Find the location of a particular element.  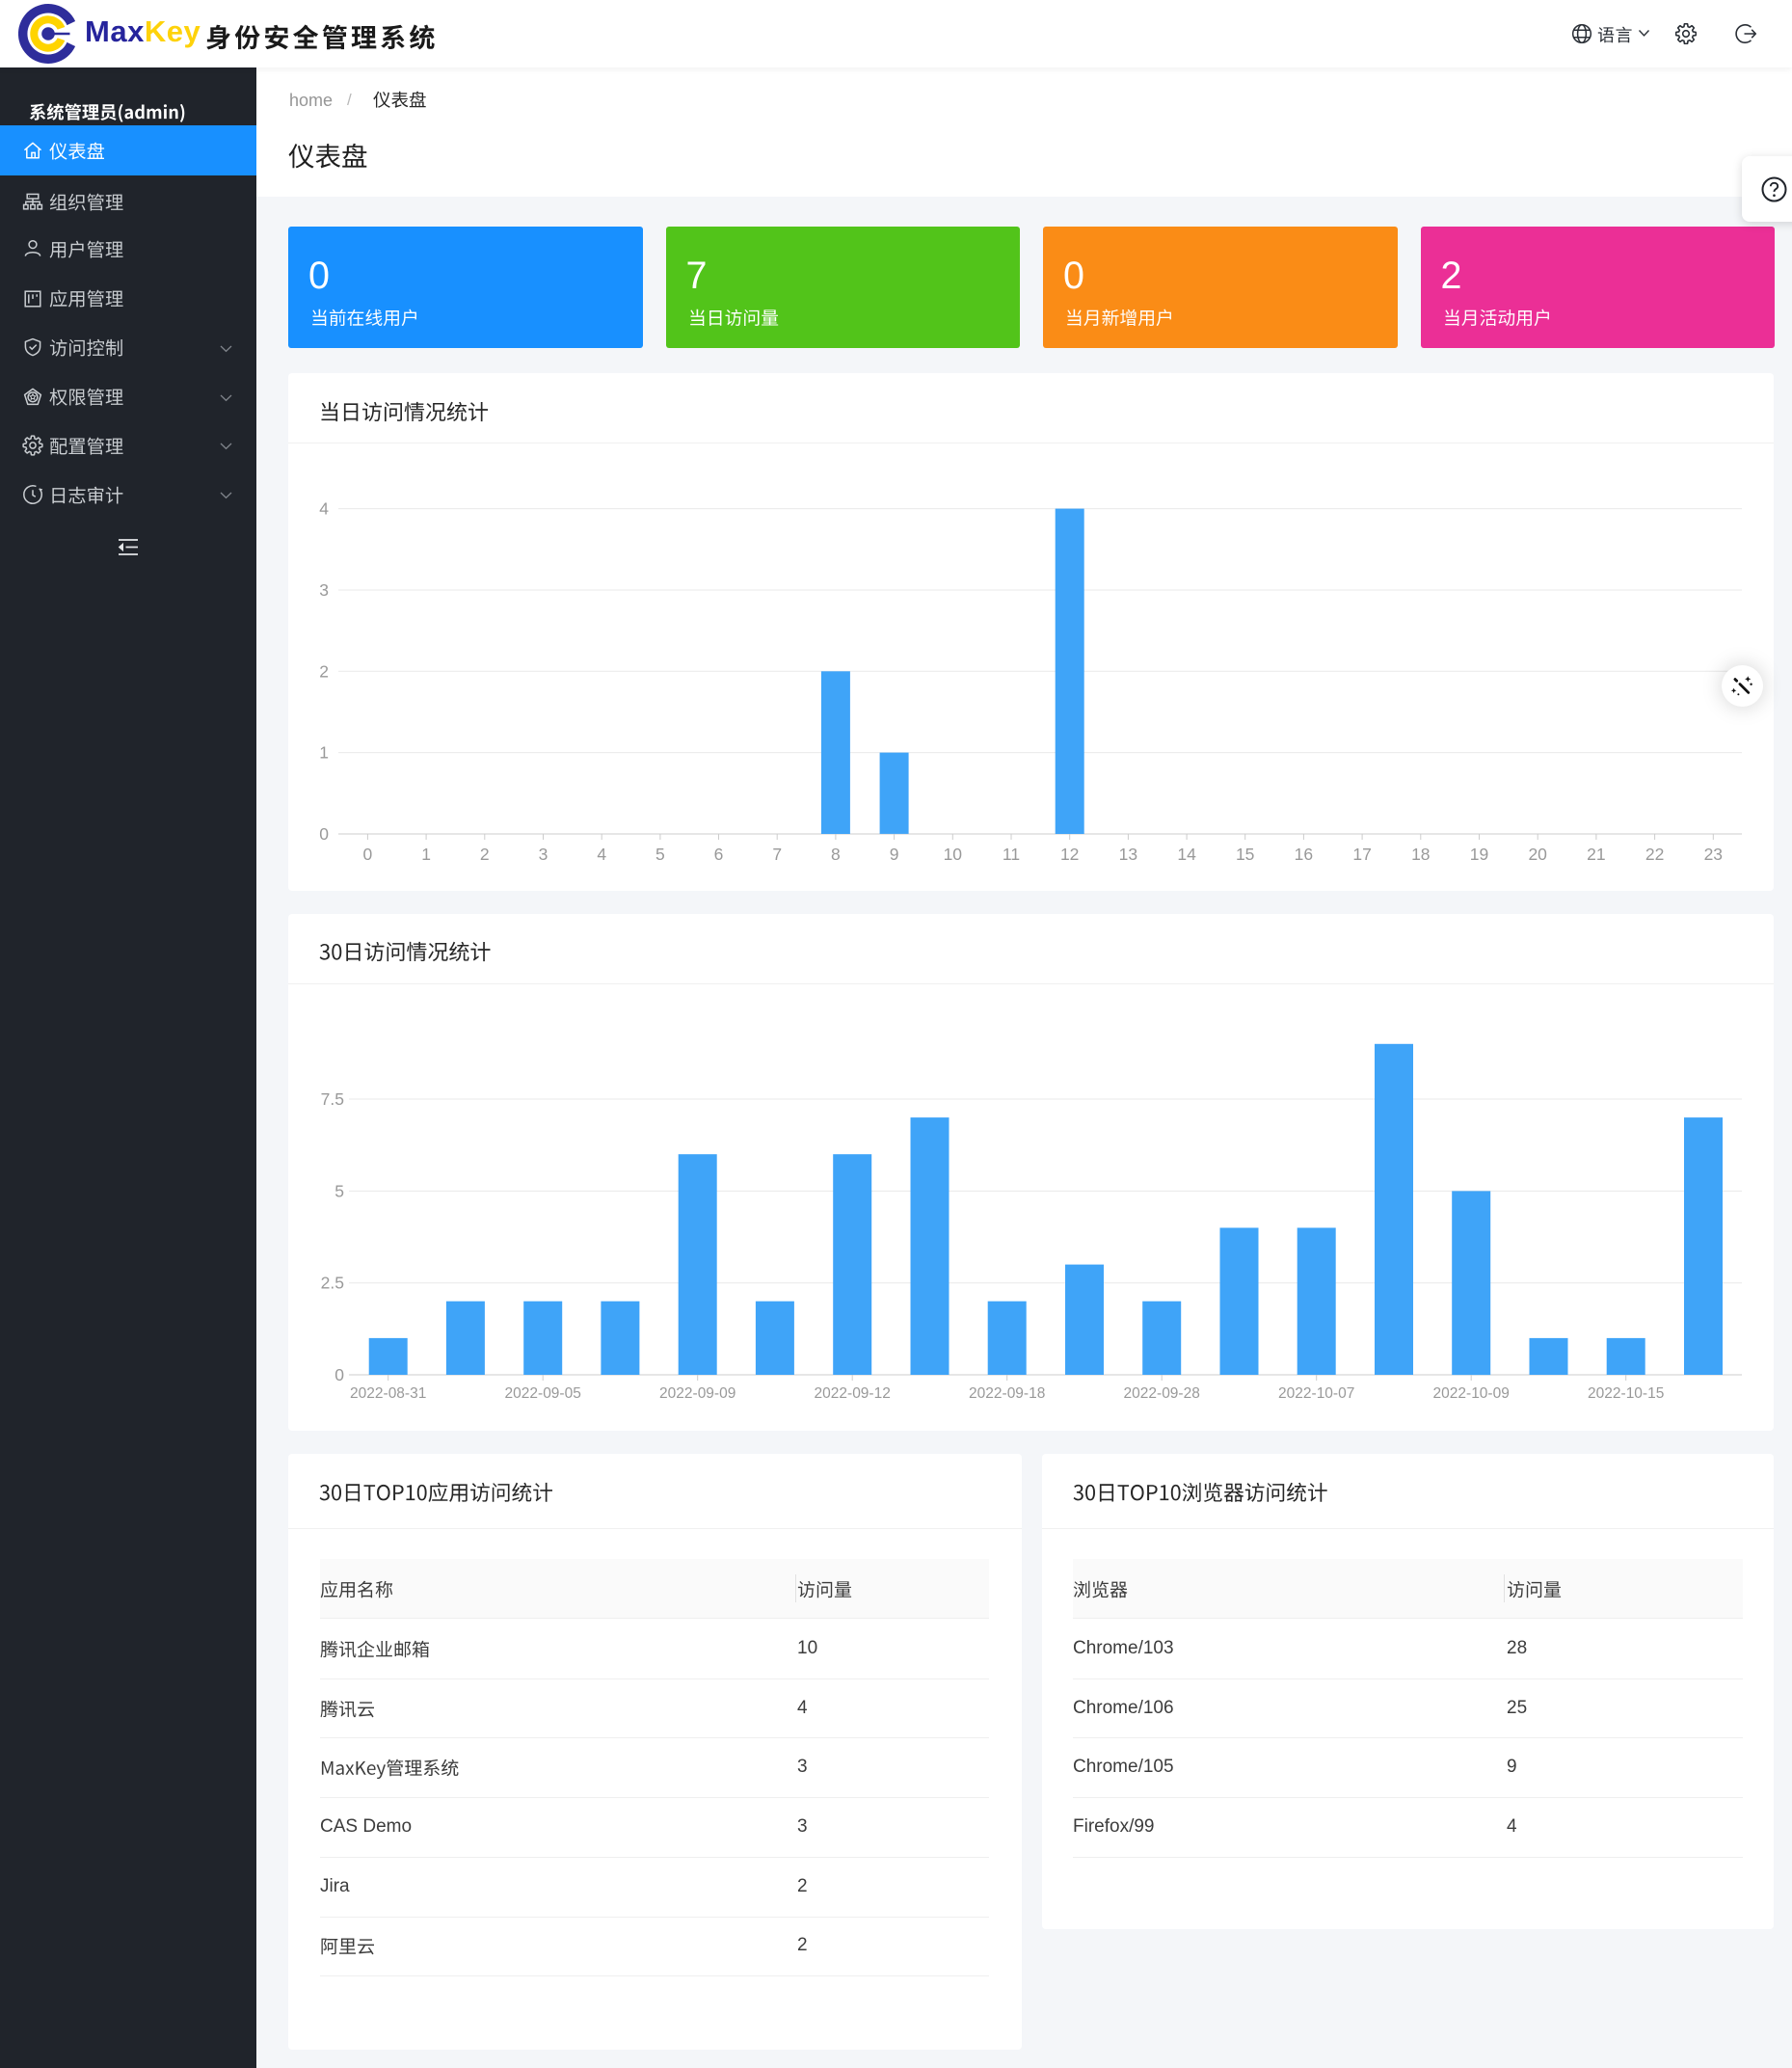

svg-text: 2022-10-07 is located at coordinates (1316, 1393).